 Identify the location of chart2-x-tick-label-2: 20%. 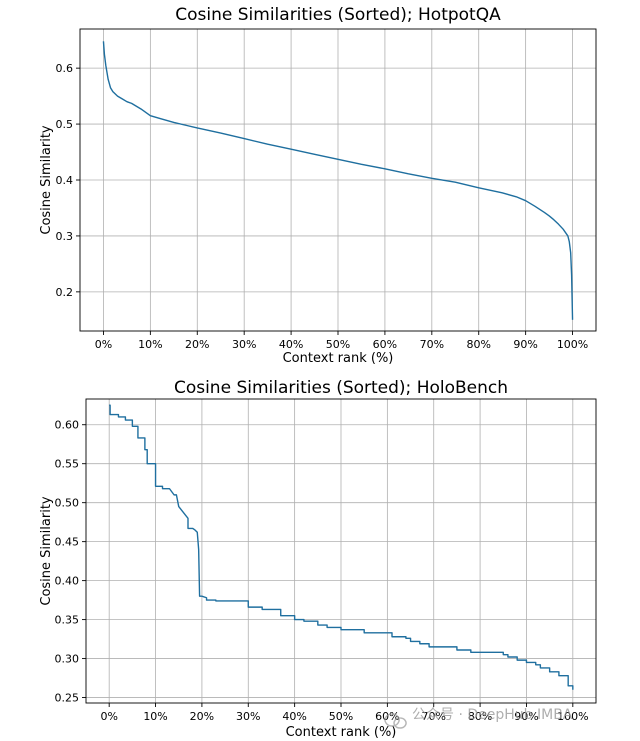
(202, 716).